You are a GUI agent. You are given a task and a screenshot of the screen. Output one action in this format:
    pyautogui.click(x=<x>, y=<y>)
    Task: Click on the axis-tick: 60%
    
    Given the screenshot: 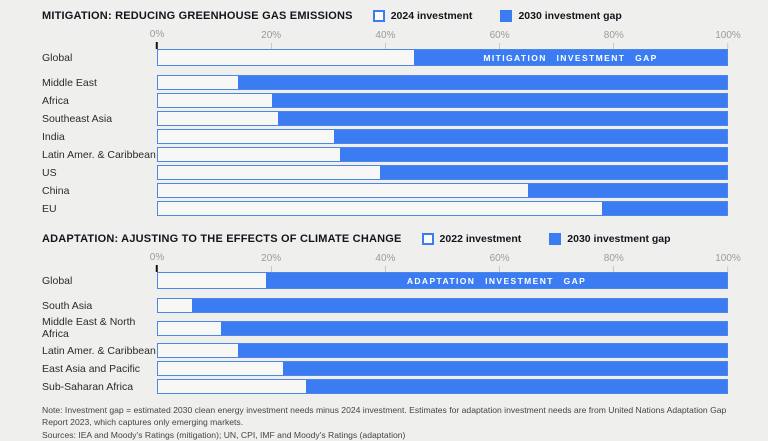 What is the action you would take?
    pyautogui.click(x=500, y=262)
    